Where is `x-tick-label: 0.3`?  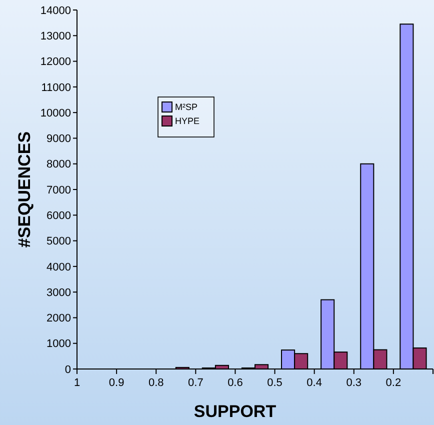 x-tick-label: 0.3 is located at coordinates (354, 383).